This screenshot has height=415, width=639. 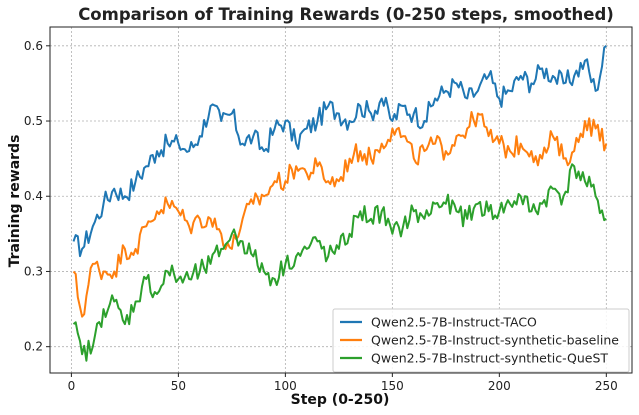 What do you see at coordinates (392, 386) in the screenshot?
I see `x-tick-label: 150` at bounding box center [392, 386].